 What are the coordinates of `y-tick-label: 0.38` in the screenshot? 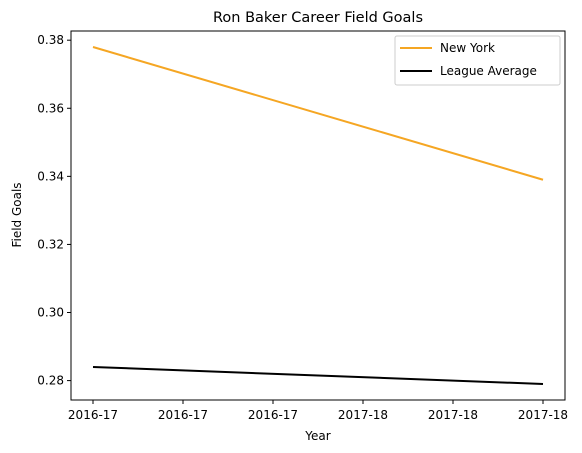 It's located at (50, 40).